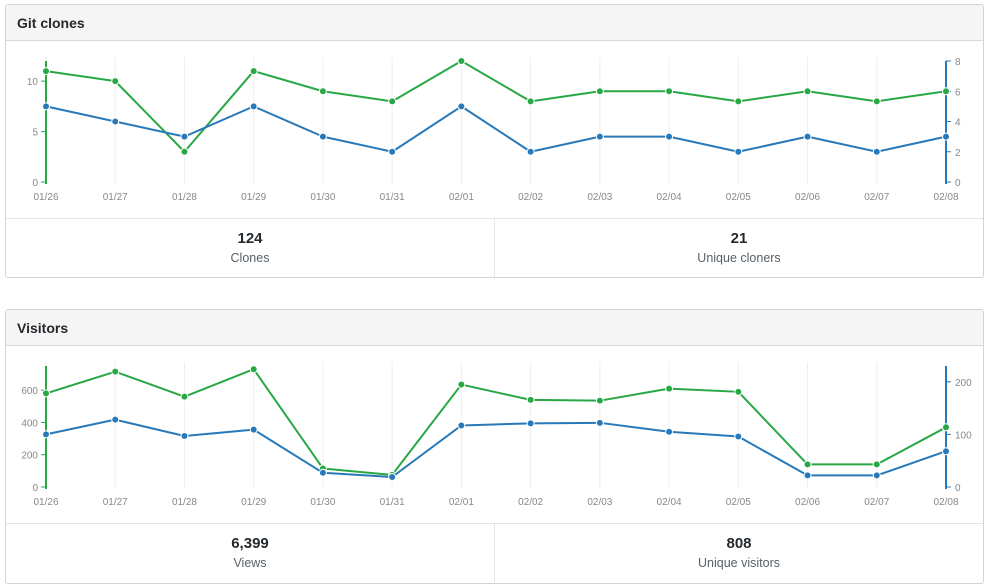  I want to click on clones-chart-x-tick-label: 01/31, so click(392, 197).